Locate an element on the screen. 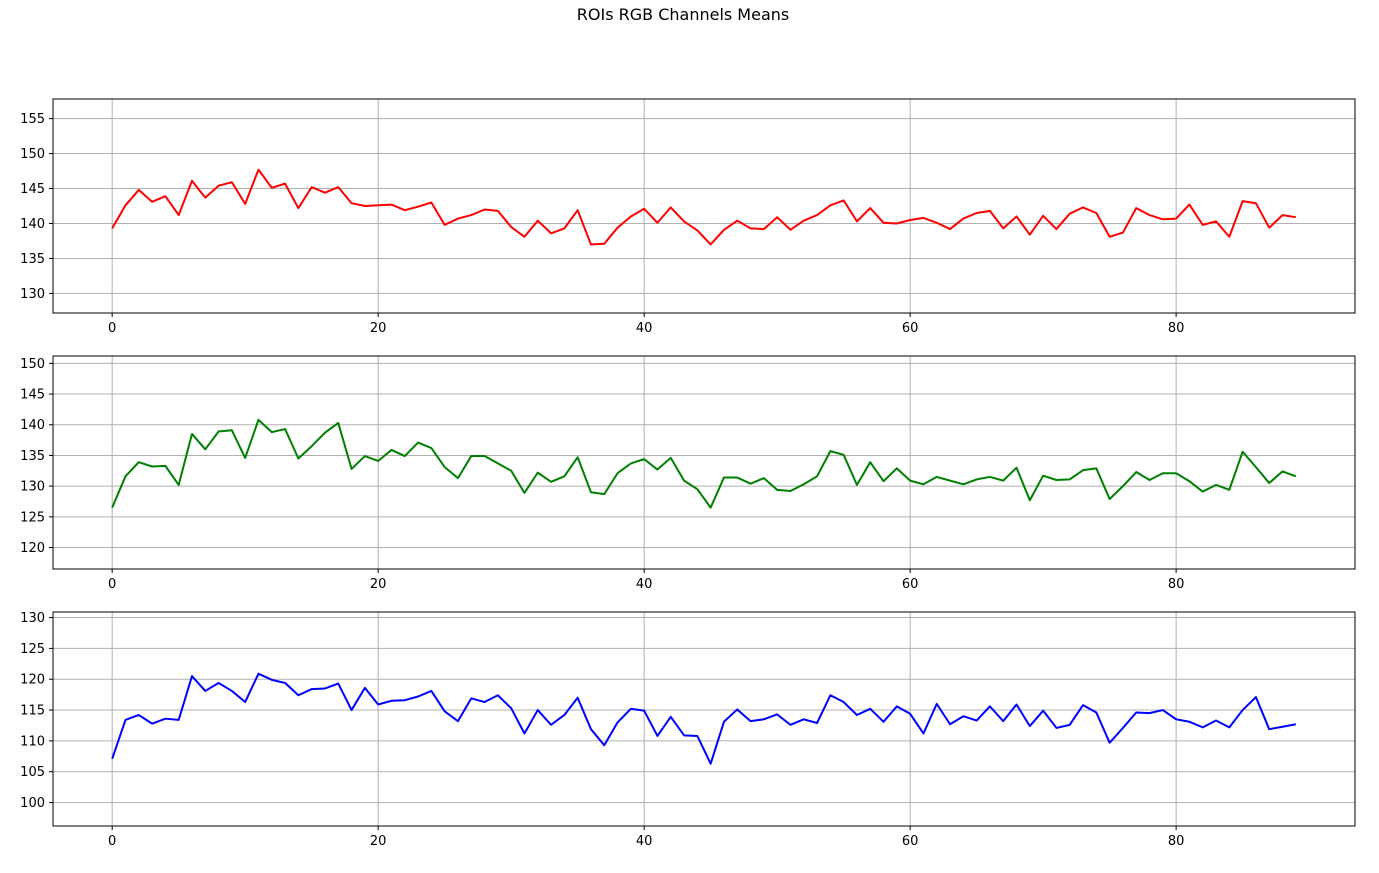 This screenshot has width=1379, height=873. green-channel-series-line is located at coordinates (704, 463).